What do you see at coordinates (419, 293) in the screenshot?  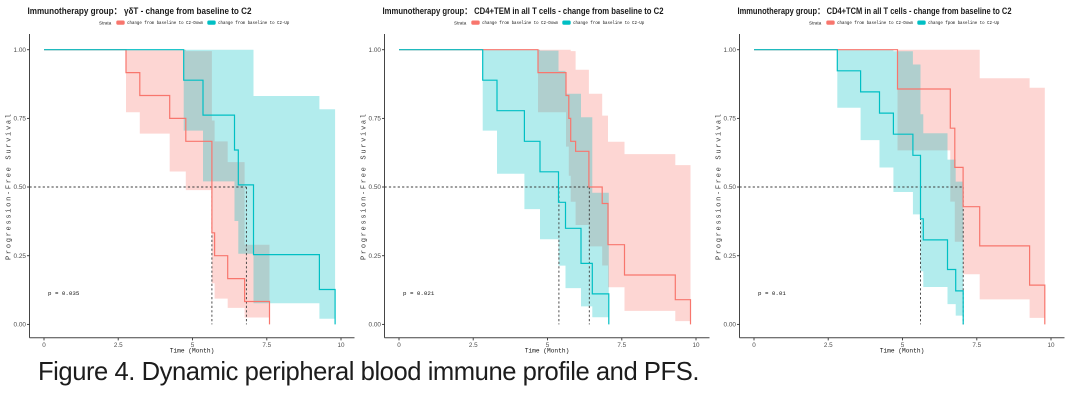 I see `svg-text: p = 0.021` at bounding box center [419, 293].